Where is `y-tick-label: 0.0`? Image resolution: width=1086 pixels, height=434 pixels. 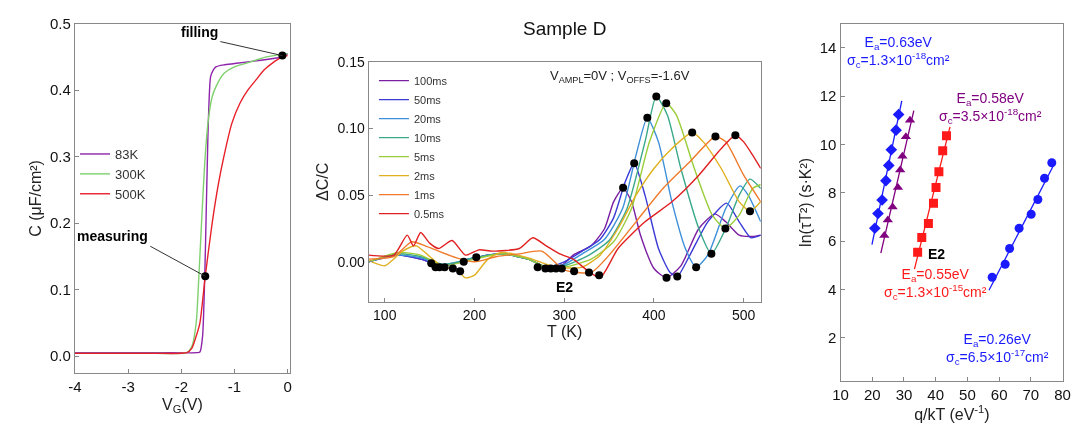 y-tick-label: 0.0 is located at coordinates (60, 356).